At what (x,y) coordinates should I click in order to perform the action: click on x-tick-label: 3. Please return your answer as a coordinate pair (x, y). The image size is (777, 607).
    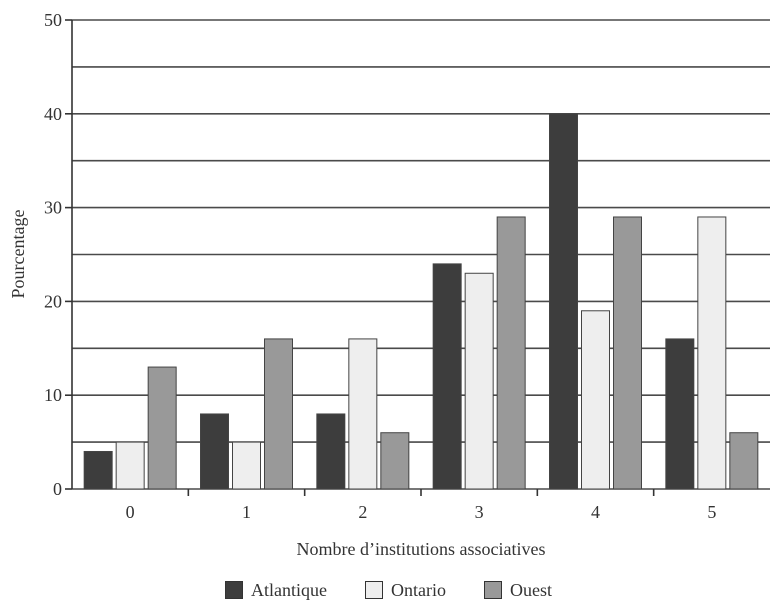
    Looking at the image, I should click on (479, 512).